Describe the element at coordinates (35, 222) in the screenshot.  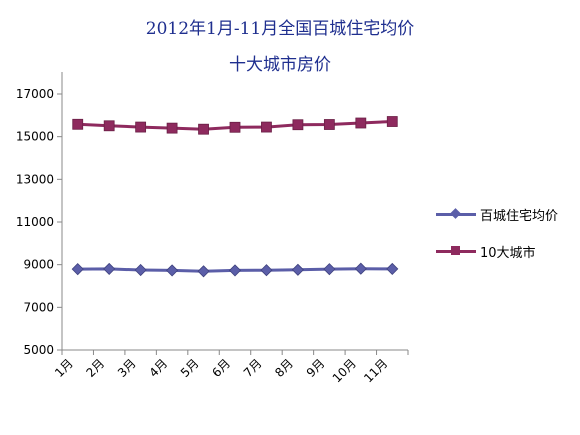
I see `y-tick-label: 11000` at that location.